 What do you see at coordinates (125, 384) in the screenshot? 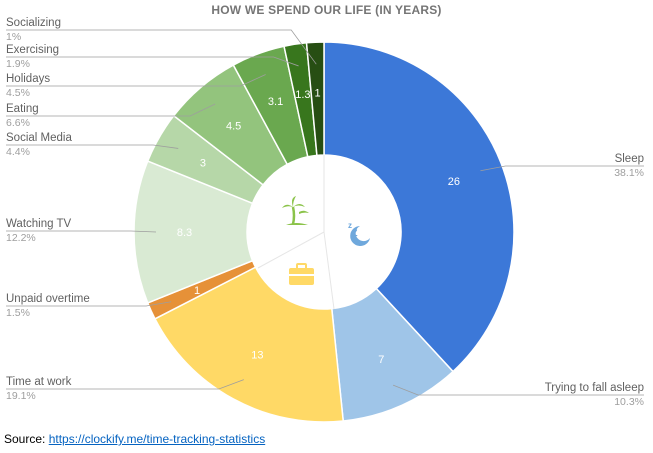
I see `leader-line-time-at-work` at bounding box center [125, 384].